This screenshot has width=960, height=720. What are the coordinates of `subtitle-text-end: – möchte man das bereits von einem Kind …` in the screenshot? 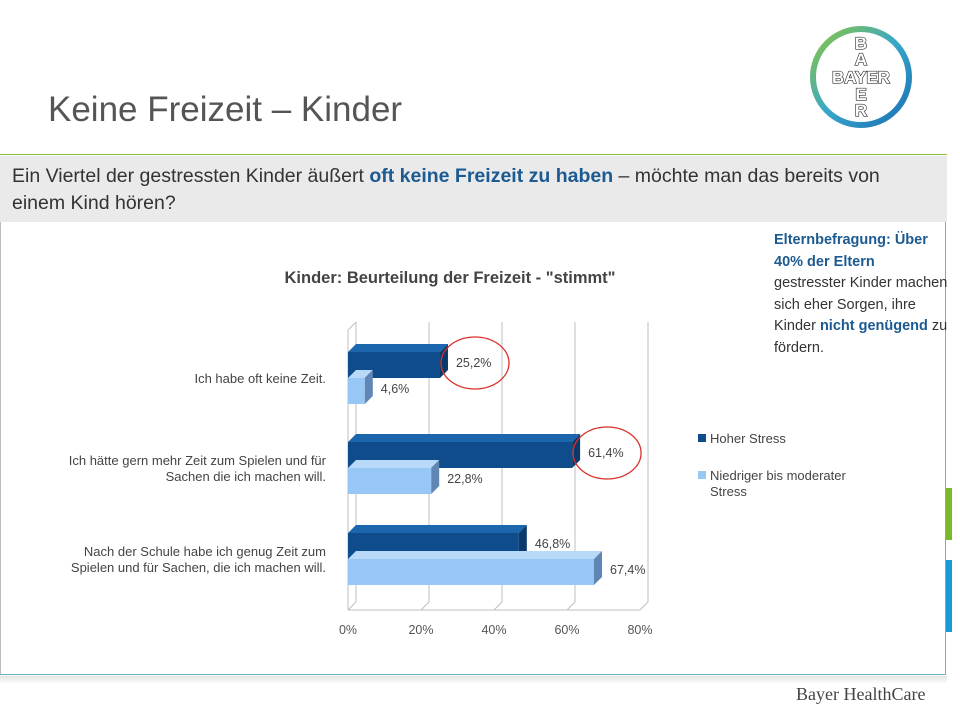 It's located at (446, 189).